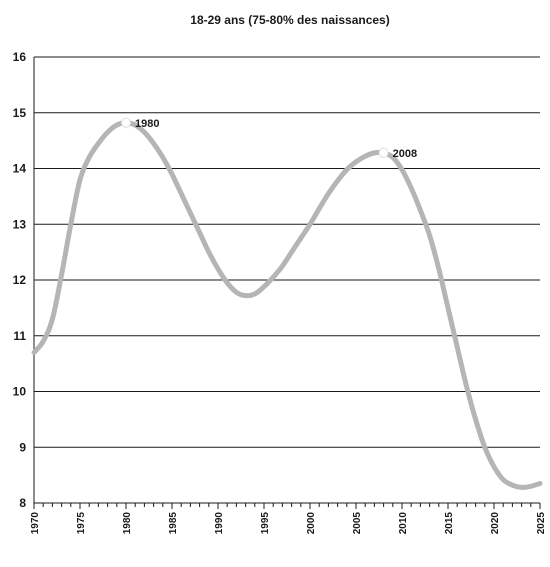 The image size is (550, 567). Describe the element at coordinates (19, 336) in the screenshot. I see `y-tick-label: 11` at that location.